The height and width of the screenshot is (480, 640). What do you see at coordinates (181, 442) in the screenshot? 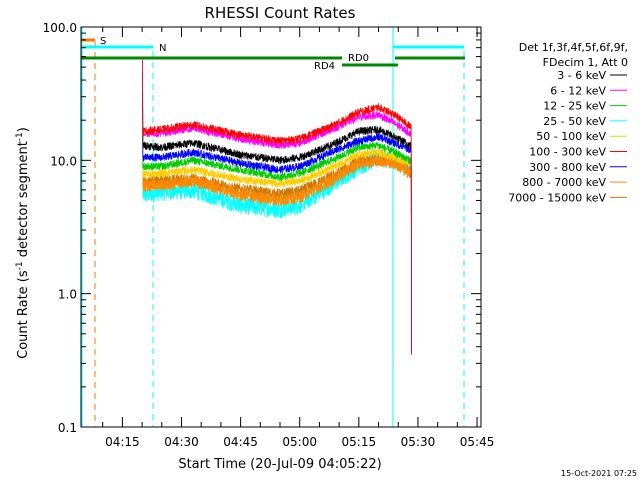
I see `x-tick-label-1: 04:30` at bounding box center [181, 442].